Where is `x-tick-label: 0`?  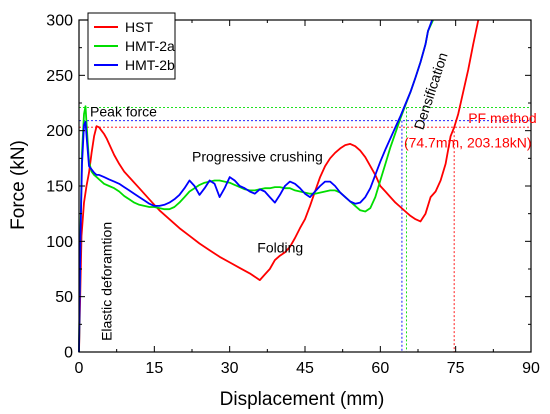
x-tick-label: 0 is located at coordinates (79, 368).